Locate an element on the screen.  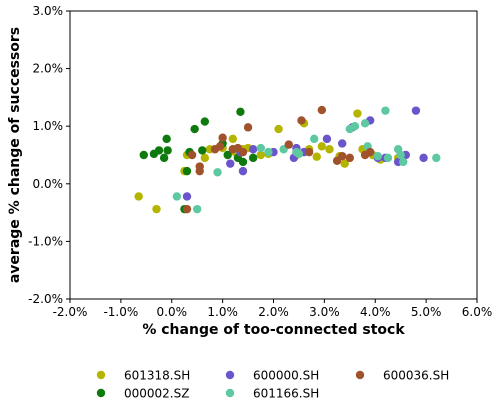
legend-label: 601318.SH is located at coordinates (157, 376).